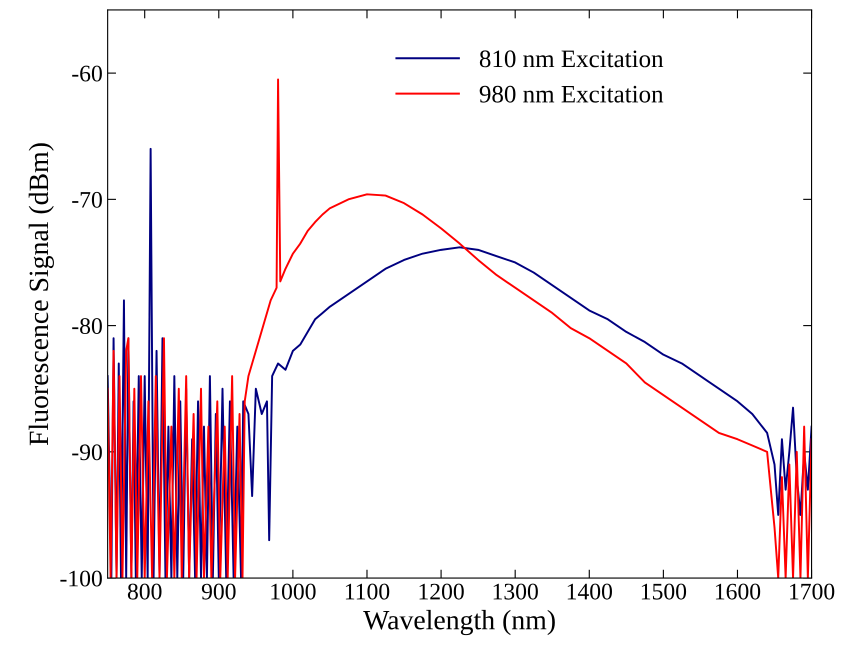  I want to click on x-tick-label: 1000, so click(293, 592).